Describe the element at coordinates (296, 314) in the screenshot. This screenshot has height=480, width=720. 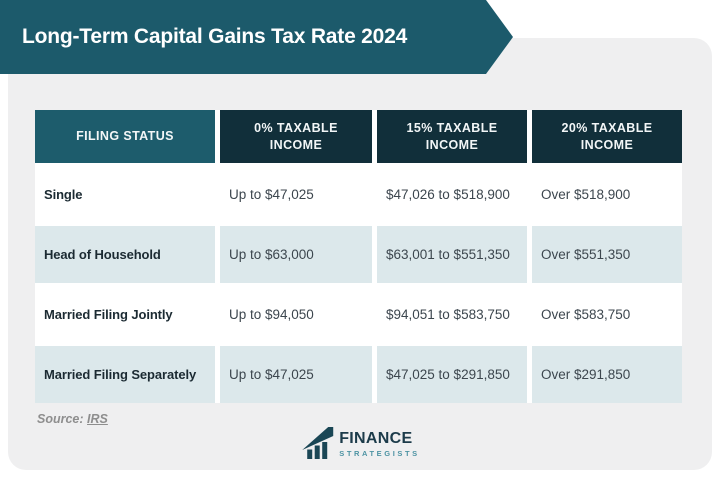
I see `row-married-jointly-0-percent: Up to $94,050` at that location.